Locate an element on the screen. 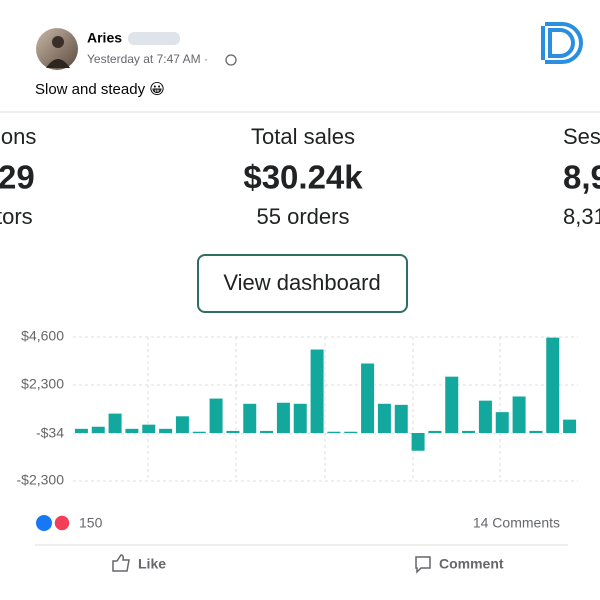 The height and width of the screenshot is (600, 600). stat-label: Ses is located at coordinates (581, 136).